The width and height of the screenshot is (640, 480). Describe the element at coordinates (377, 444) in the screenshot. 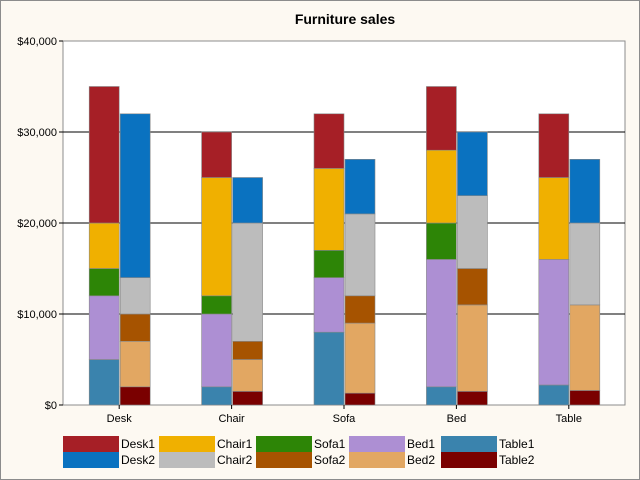

I see `legend-swatch-bed1` at that location.